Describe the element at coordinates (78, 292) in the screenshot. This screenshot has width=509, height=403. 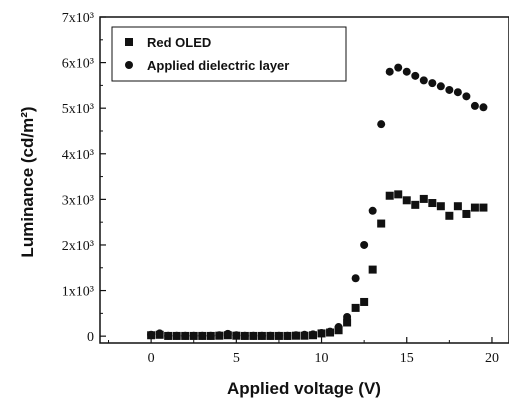
I see `y-tick-label: 1x10³` at that location.